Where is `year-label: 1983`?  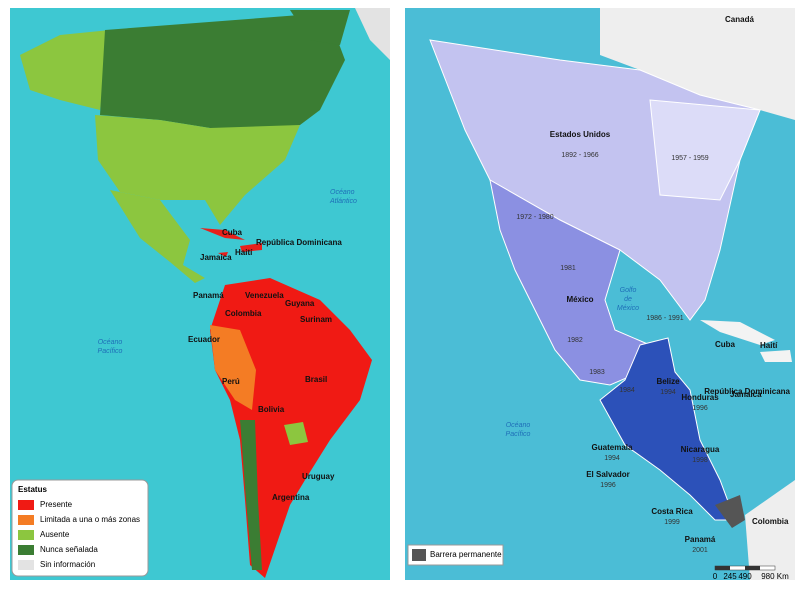 year-label: 1983 is located at coordinates (597, 372).